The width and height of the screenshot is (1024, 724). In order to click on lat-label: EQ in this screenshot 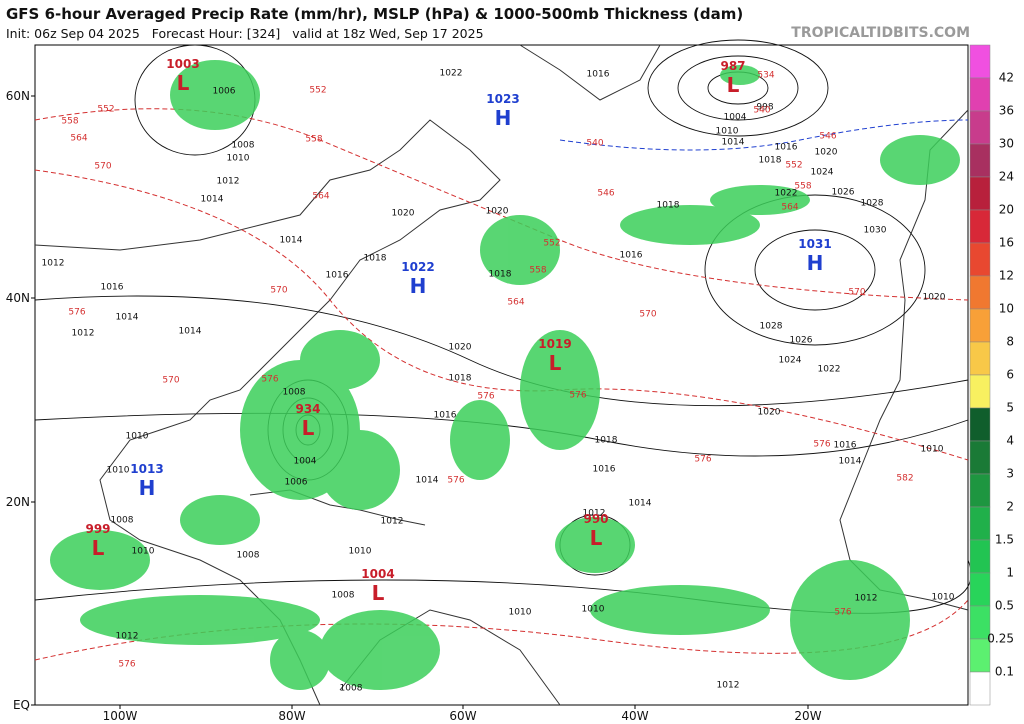, I will do `click(21, 705)`.